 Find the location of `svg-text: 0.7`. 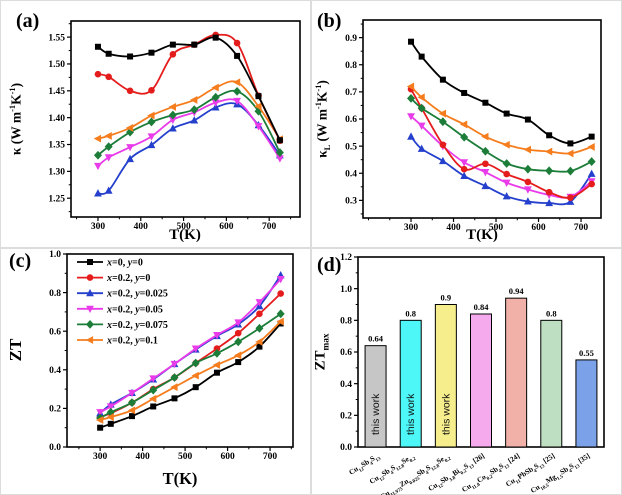

svg-text: 0.7 is located at coordinates (351, 93).